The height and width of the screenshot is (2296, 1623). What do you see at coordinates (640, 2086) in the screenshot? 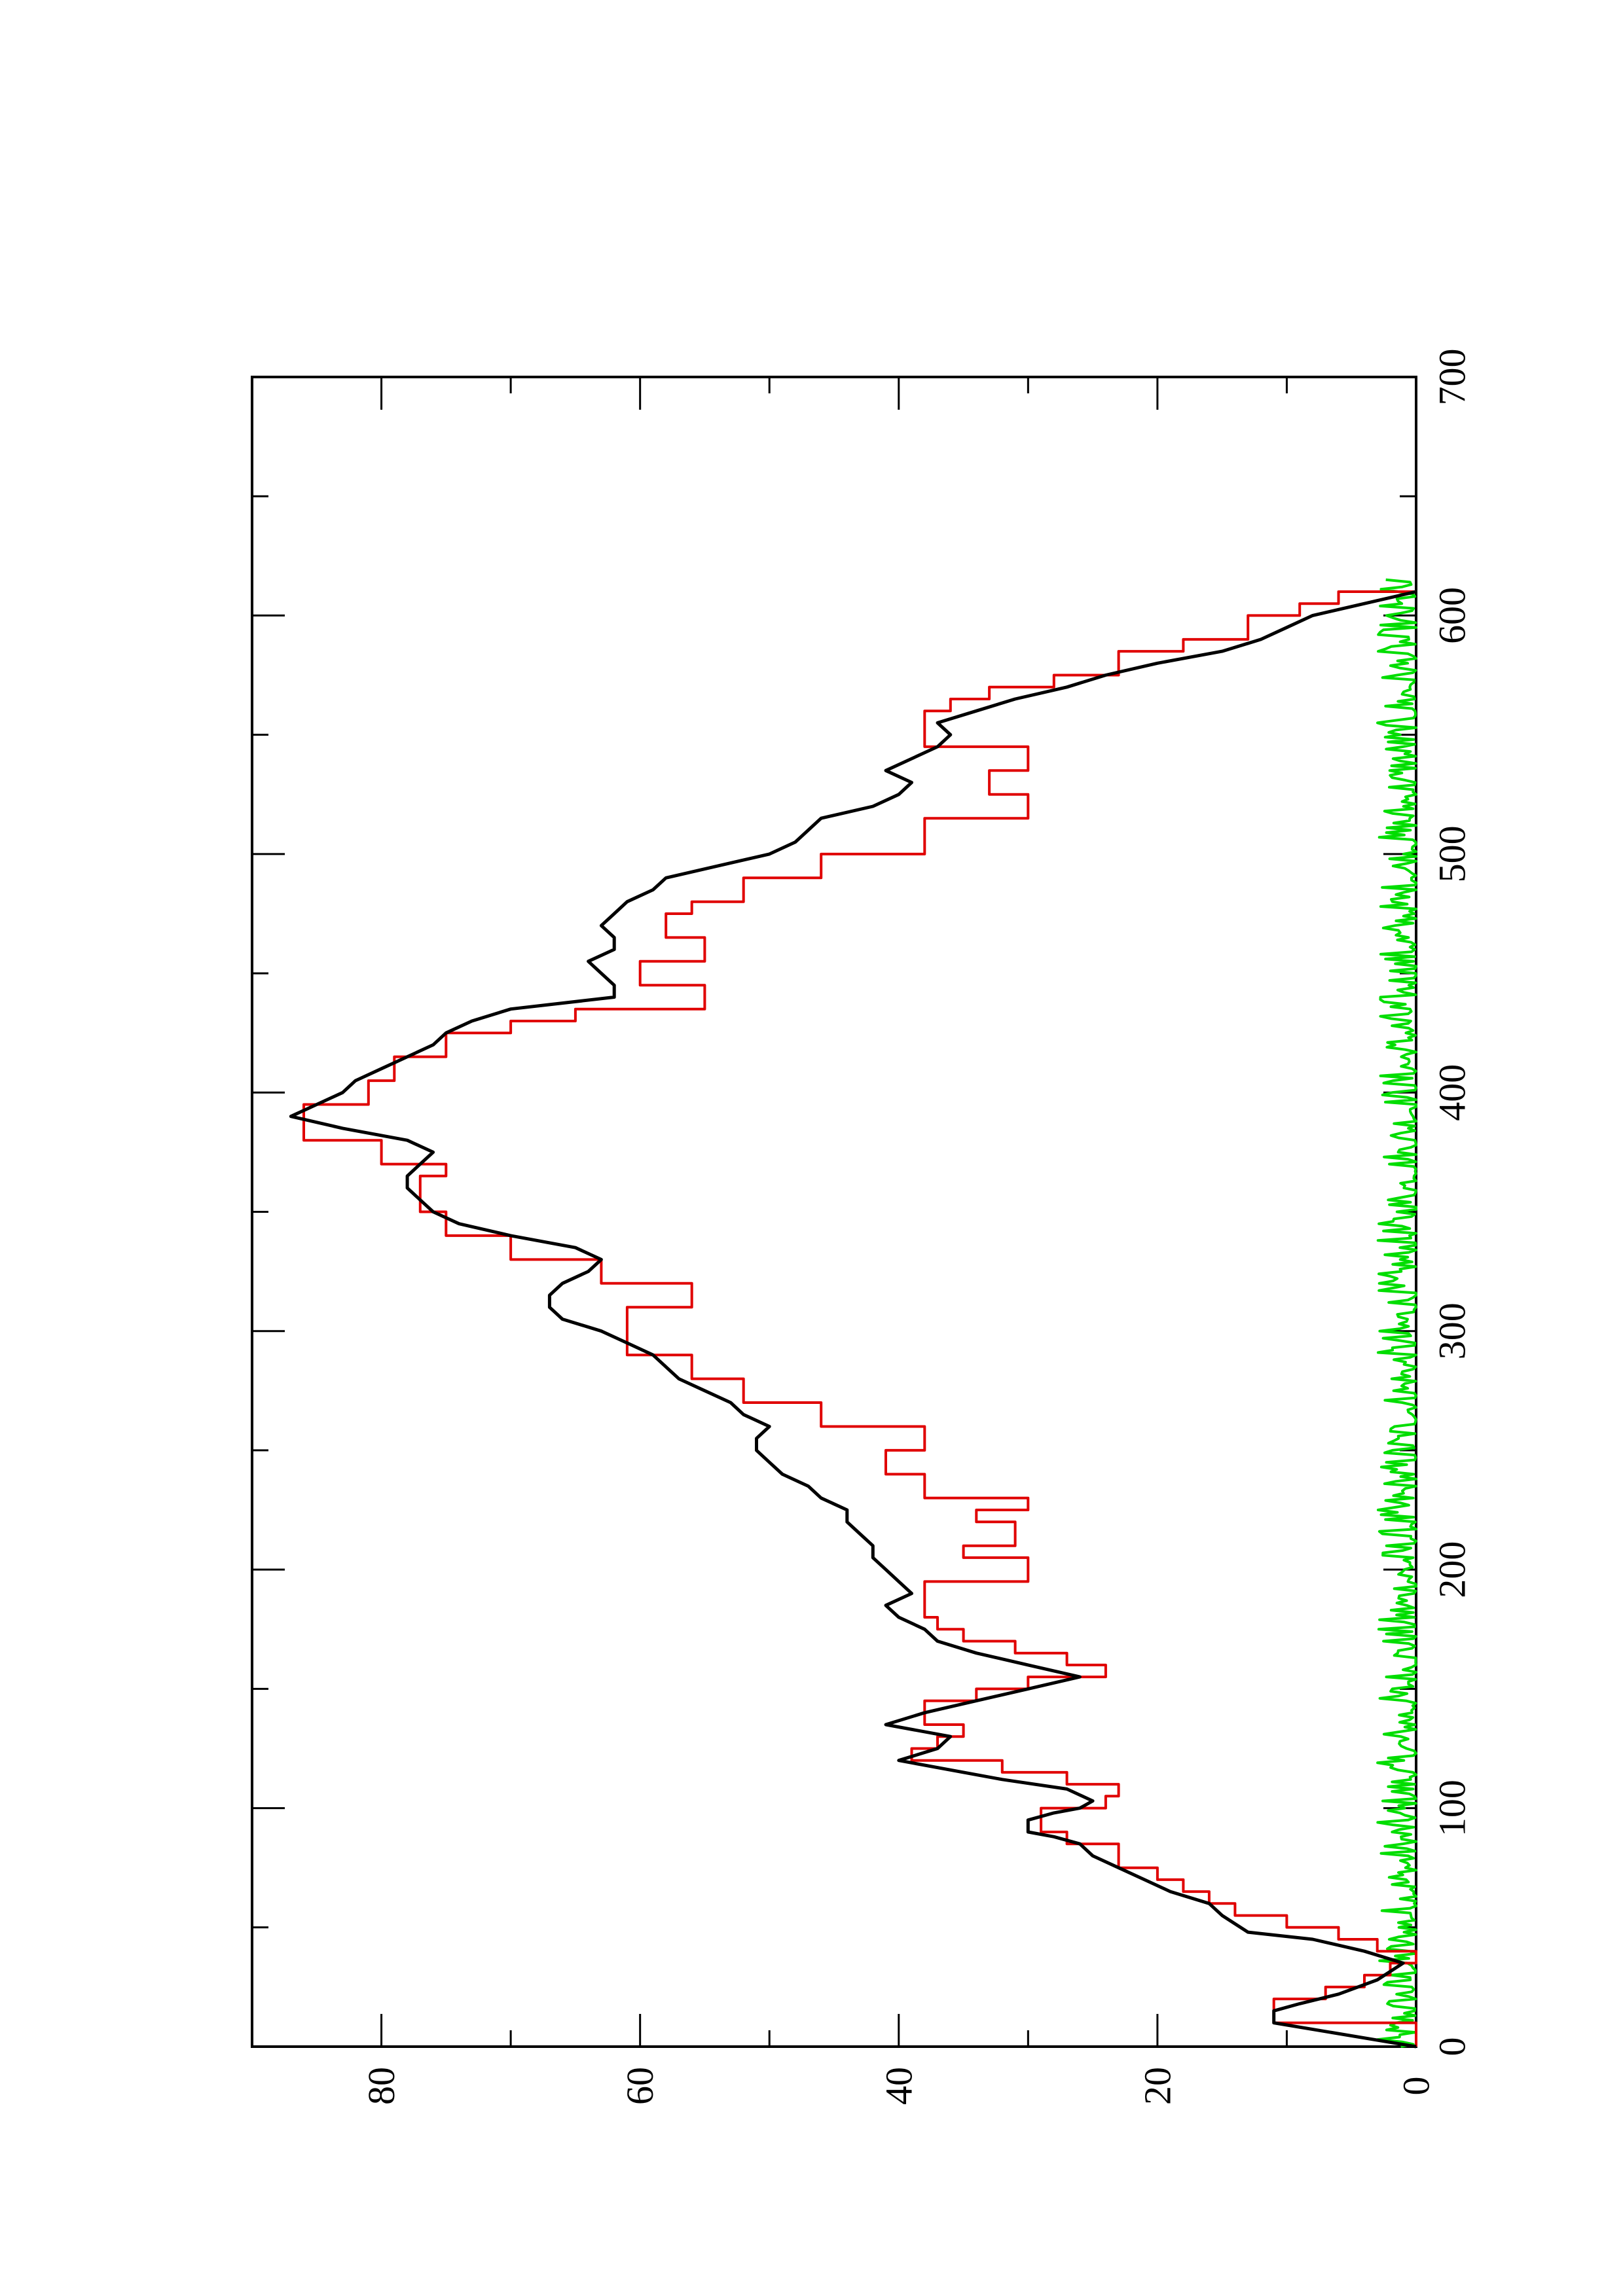
I see `y-tick-label: 60` at bounding box center [640, 2086].